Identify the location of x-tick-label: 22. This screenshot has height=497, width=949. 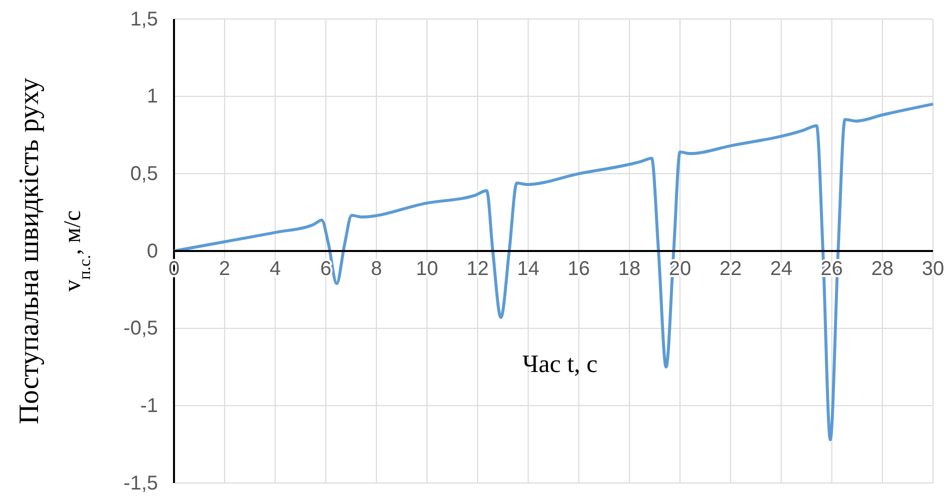
(730, 269).